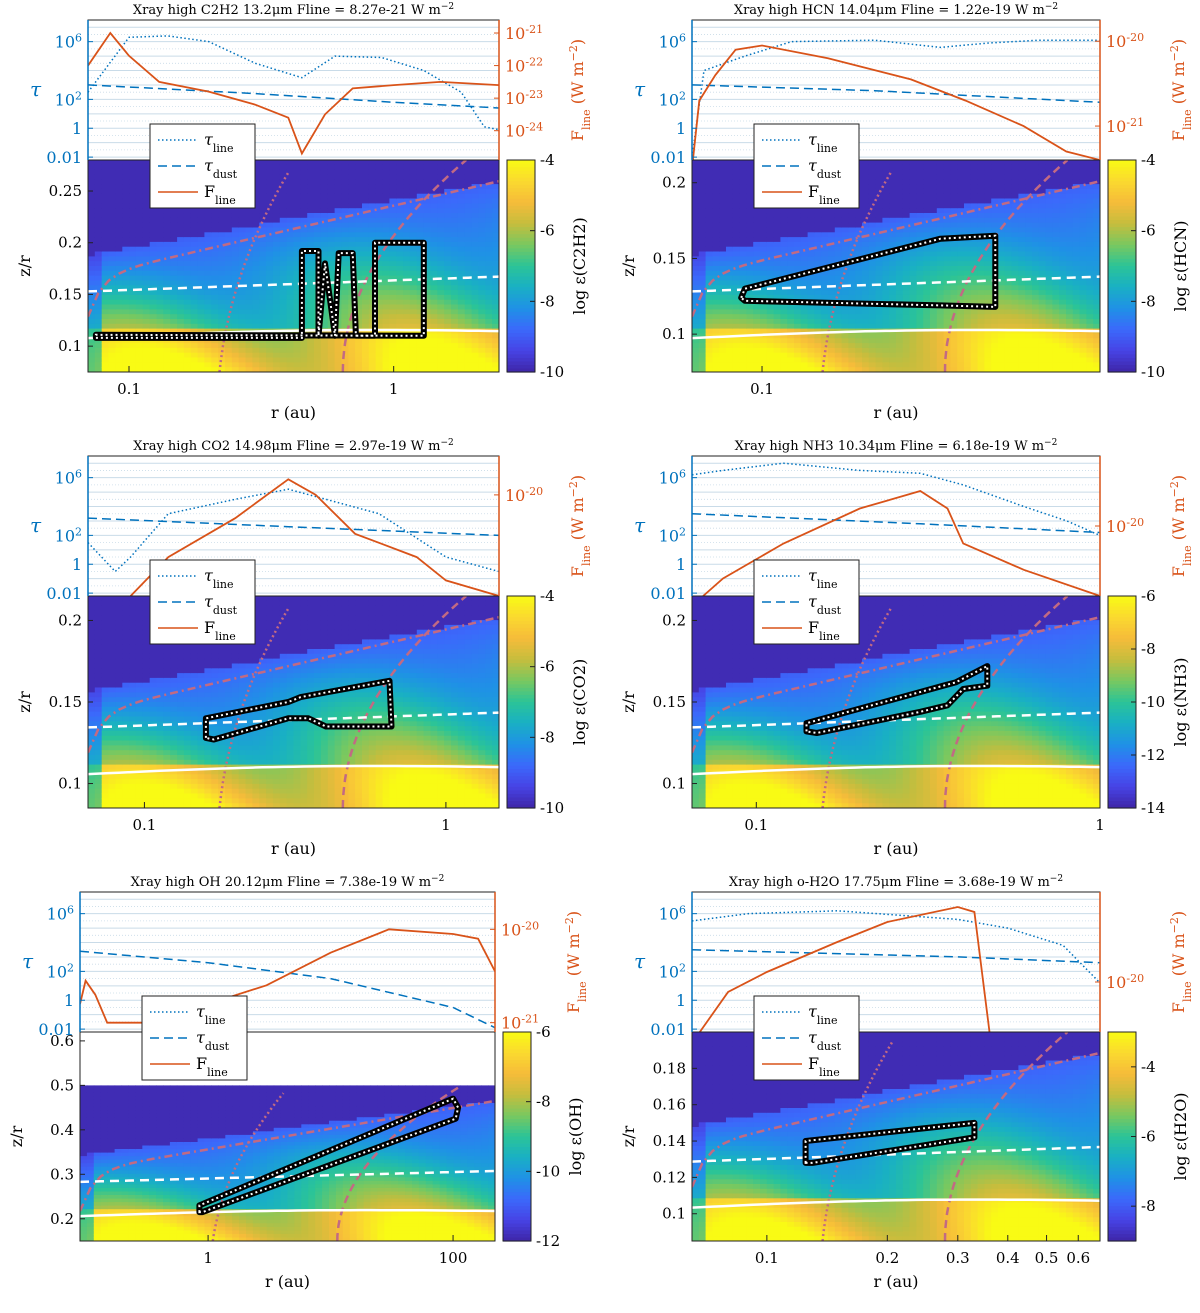 The height and width of the screenshot is (1313, 1200). I want to click on y-tick-label: 0.2, so click(70, 620).